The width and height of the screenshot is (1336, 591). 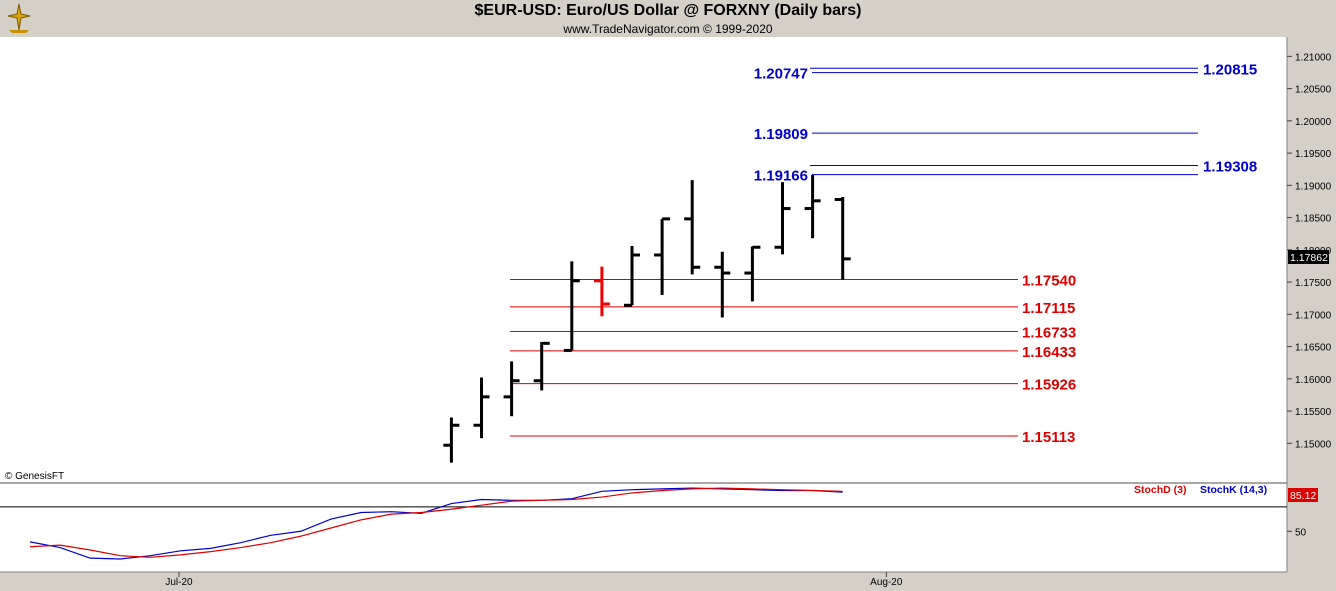 What do you see at coordinates (668, 29) in the screenshot?
I see `chart-subtitle: www.TradeNavigator.com © 1999-2020` at bounding box center [668, 29].